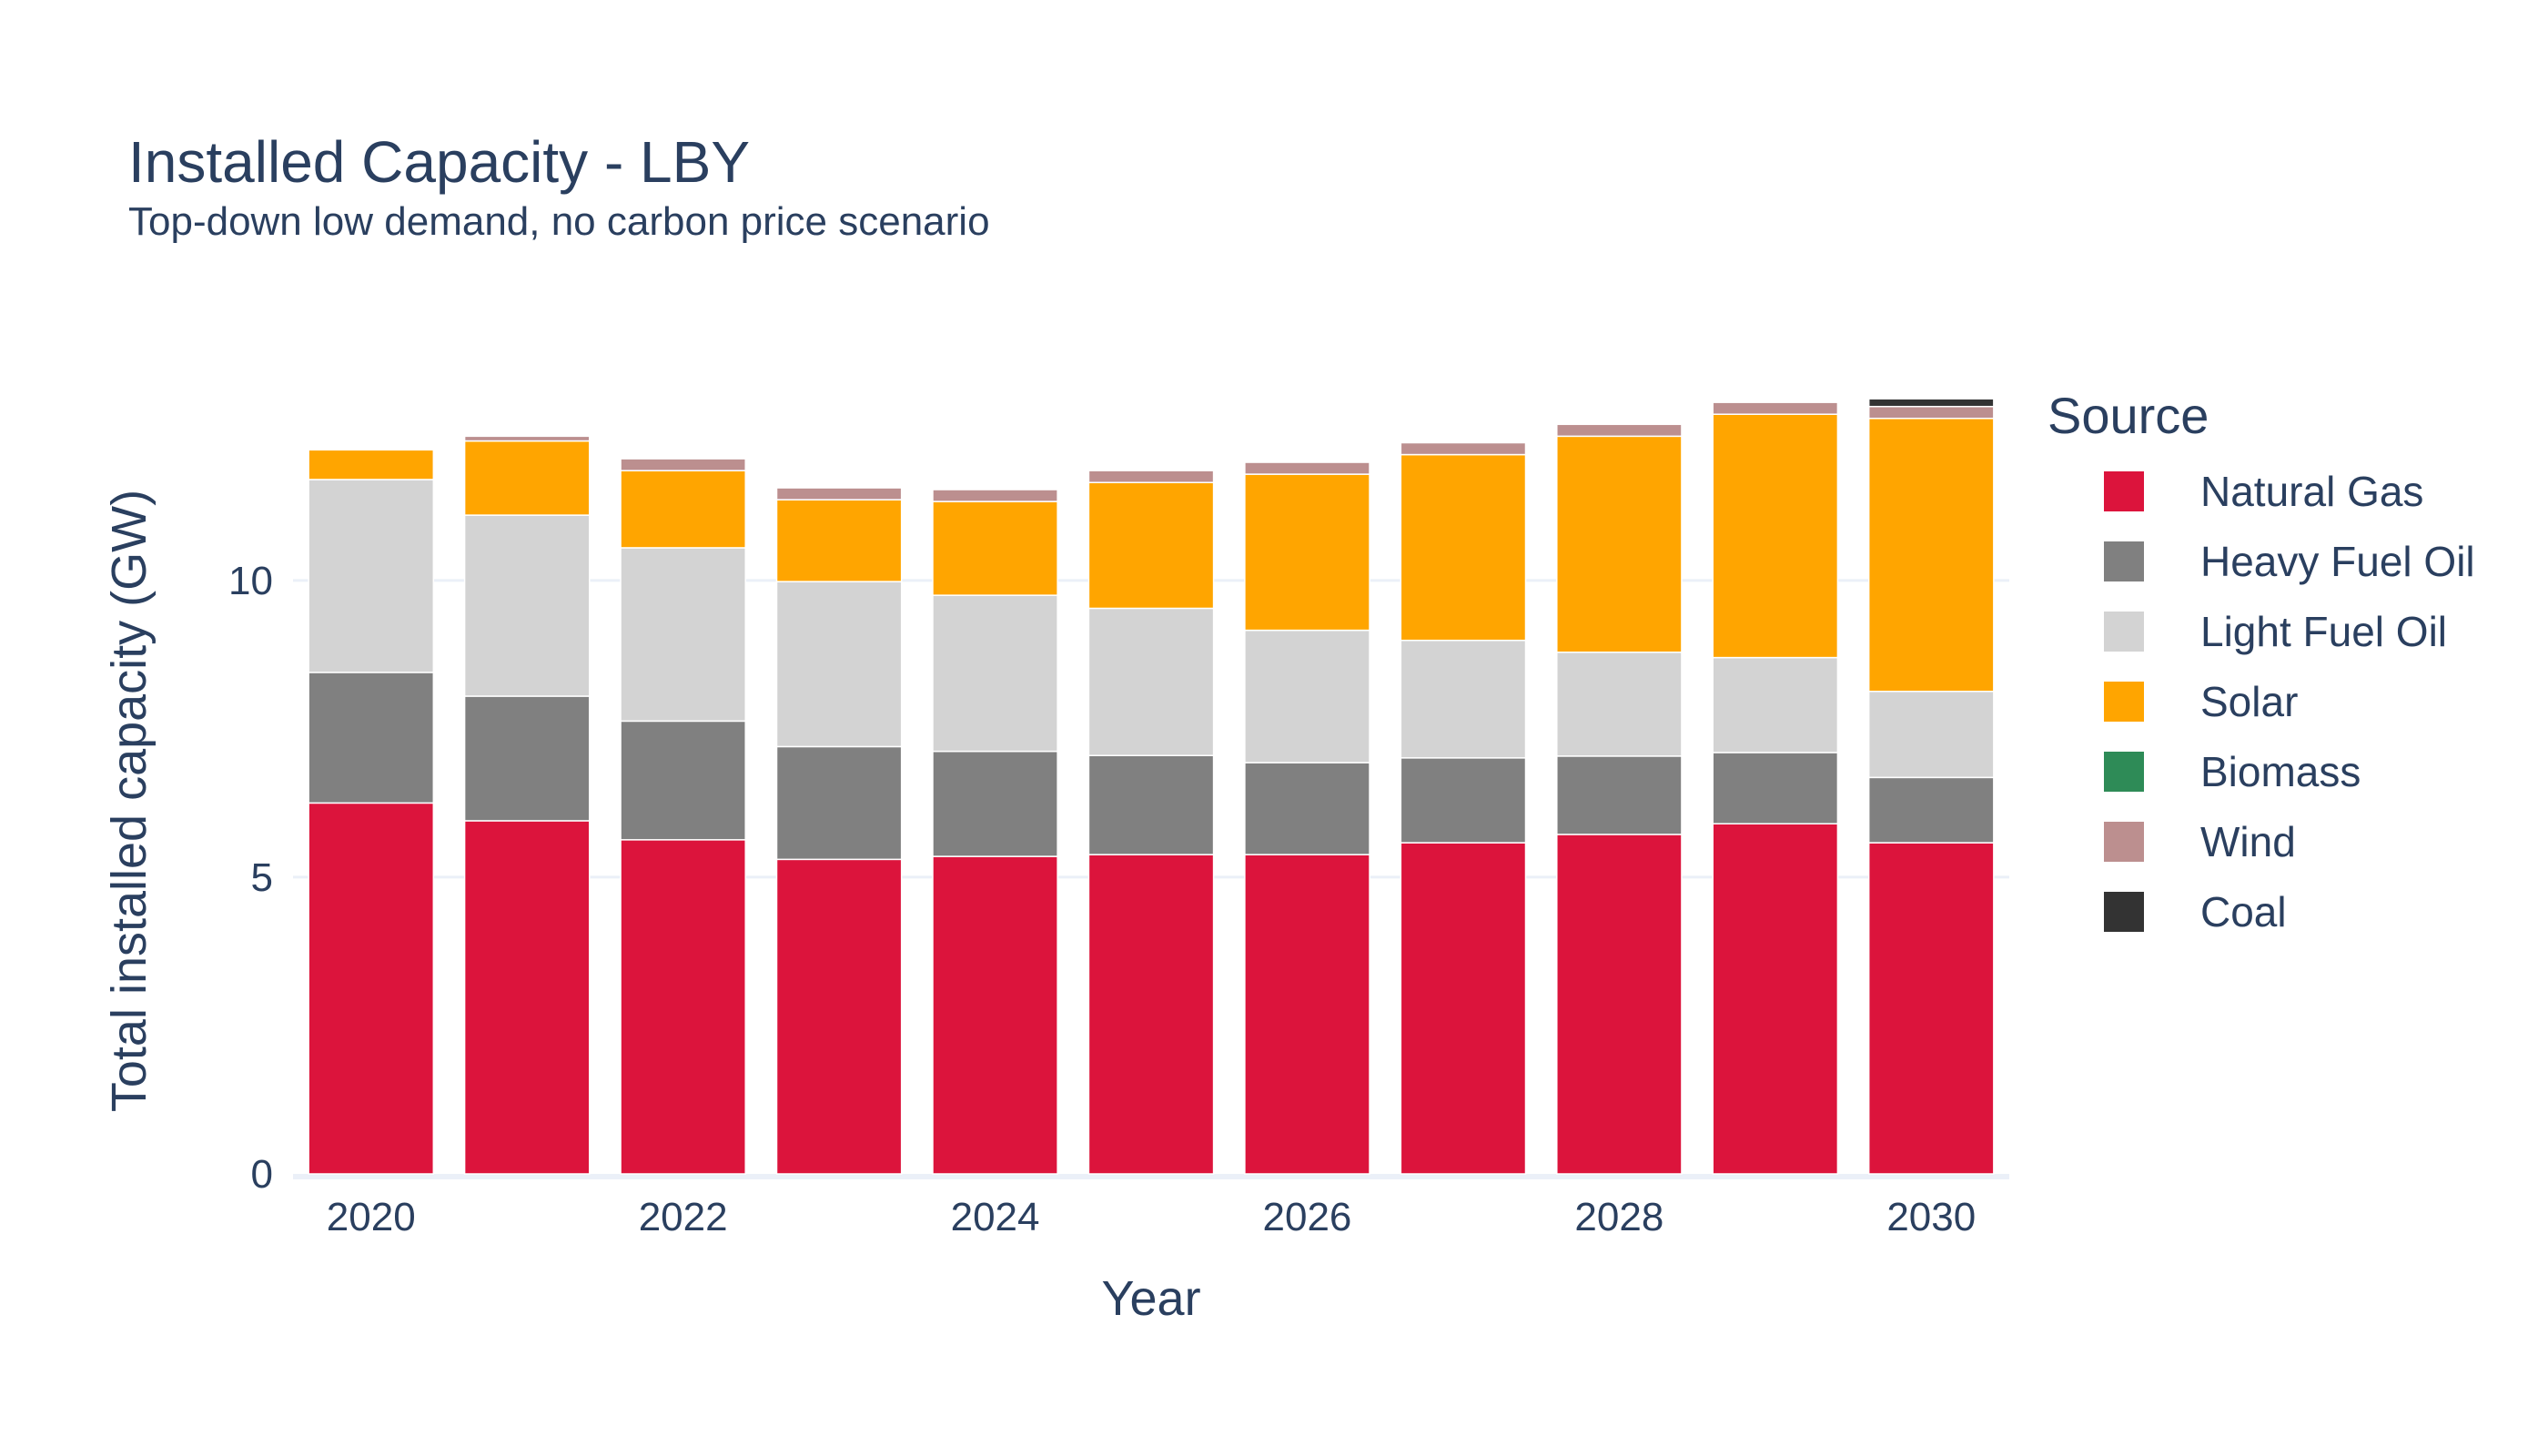 This screenshot has height=1456, width=2548. What do you see at coordinates (1151, 805) in the screenshot?
I see `bar-heavy-fuel-oil-2025` at bounding box center [1151, 805].